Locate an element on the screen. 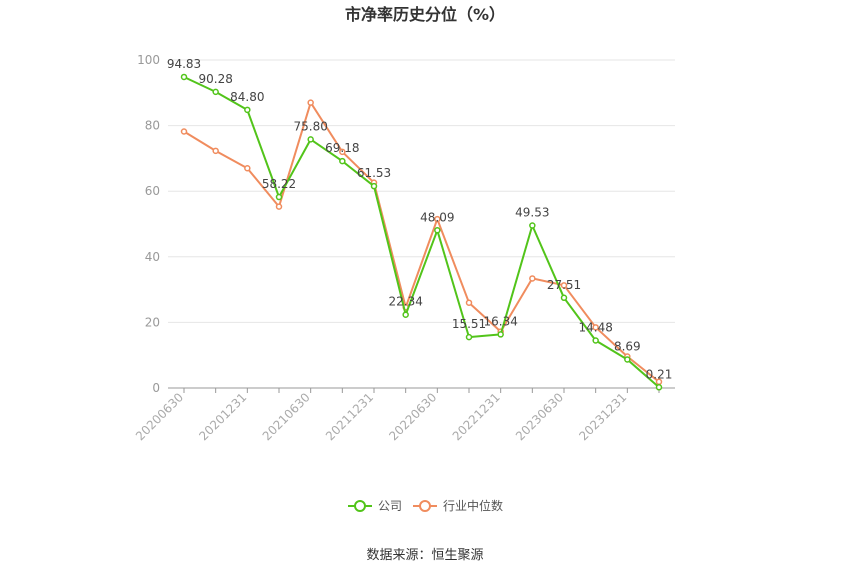  legend: 公司 行业中位数 is located at coordinates (425, 505).